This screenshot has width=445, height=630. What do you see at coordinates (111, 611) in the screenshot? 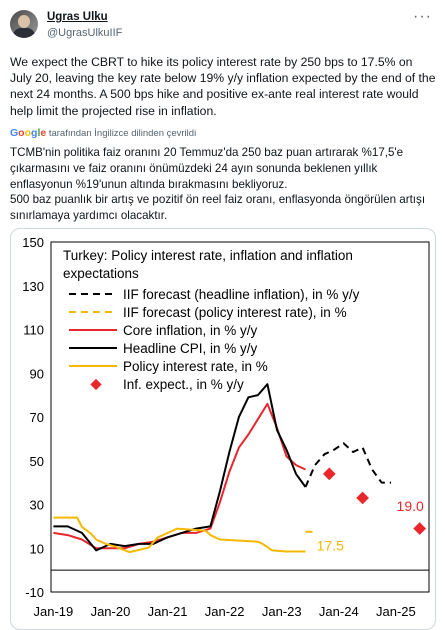
I see `x-tick-label: Jan-20` at bounding box center [111, 611].